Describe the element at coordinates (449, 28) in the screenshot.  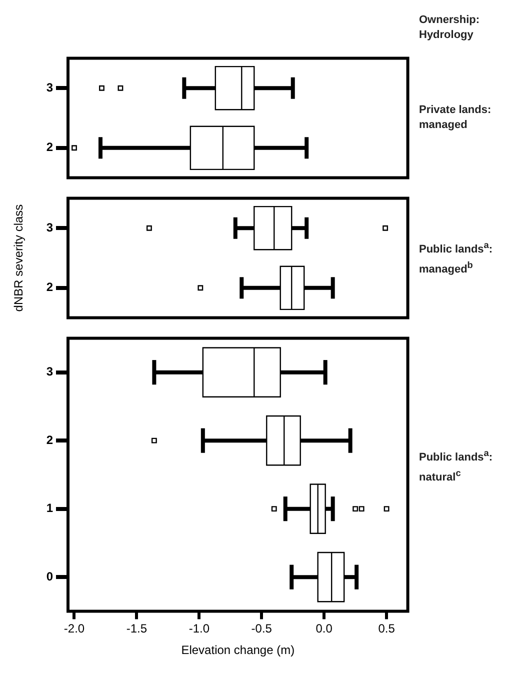
I see `text: Ownership: Hydrology` at that location.